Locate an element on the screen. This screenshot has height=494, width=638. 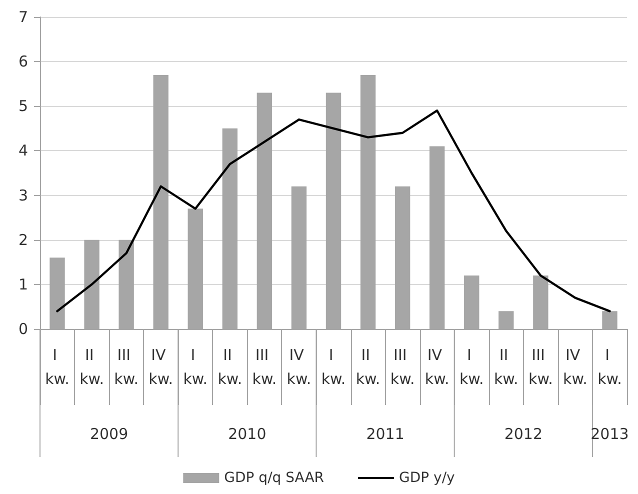
y-tick-label: 1 is located at coordinates (23, 284).